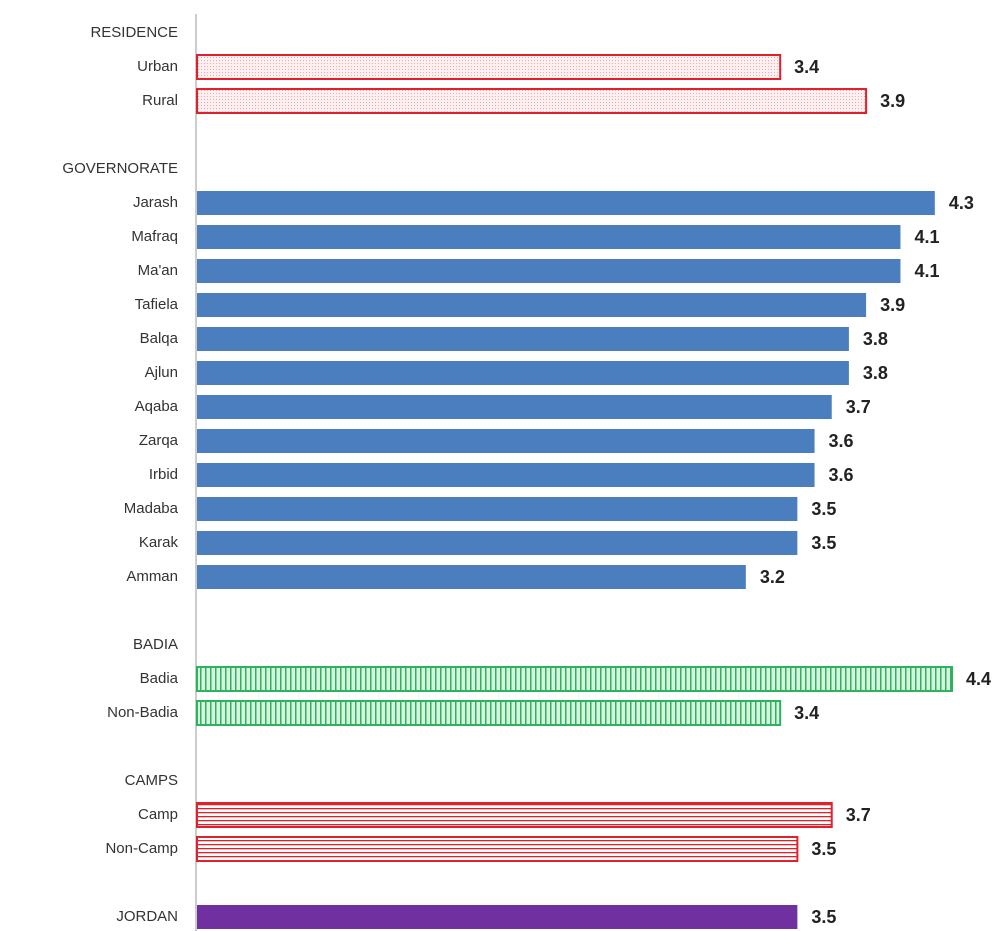 Image resolution: width=1002 pixels, height=931 pixels. Describe the element at coordinates (147, 916) in the screenshot. I see `category-label: JORDAN` at that location.